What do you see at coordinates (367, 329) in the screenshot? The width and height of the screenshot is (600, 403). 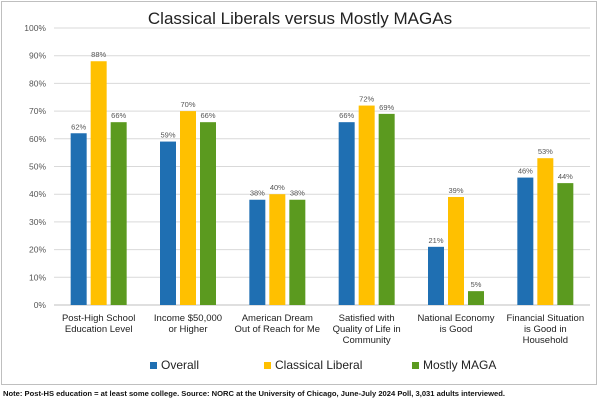 I see `x-tick-label: Quality of Life in` at bounding box center [367, 329].